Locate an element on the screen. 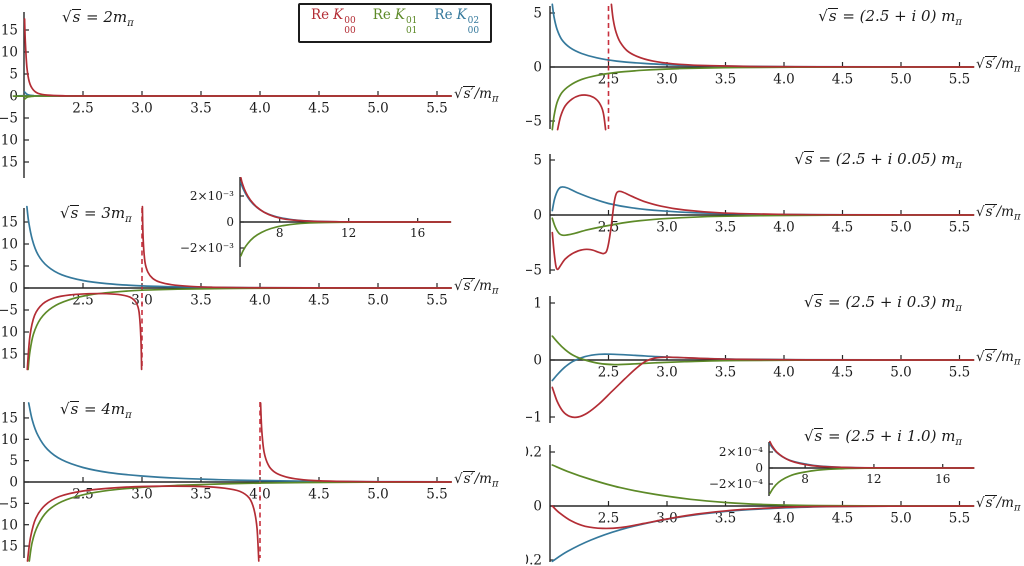  title-rest: = 3m is located at coordinates (102, 213).